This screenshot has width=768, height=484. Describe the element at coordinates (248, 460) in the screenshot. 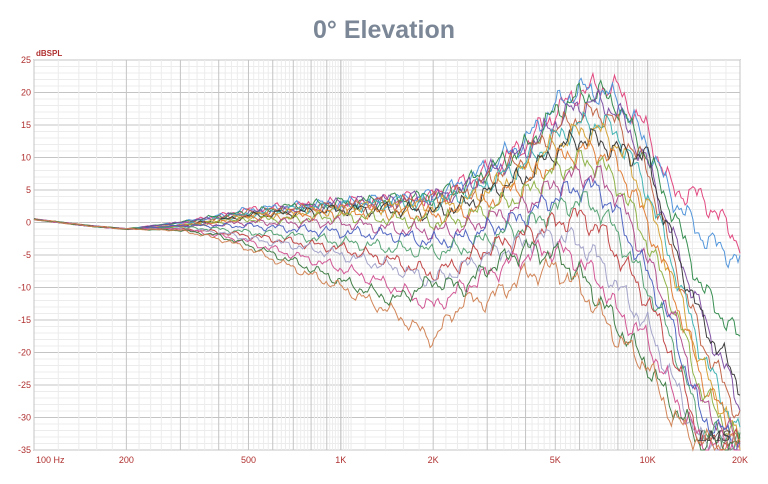

I see `x-tick-label: 500` at that location.